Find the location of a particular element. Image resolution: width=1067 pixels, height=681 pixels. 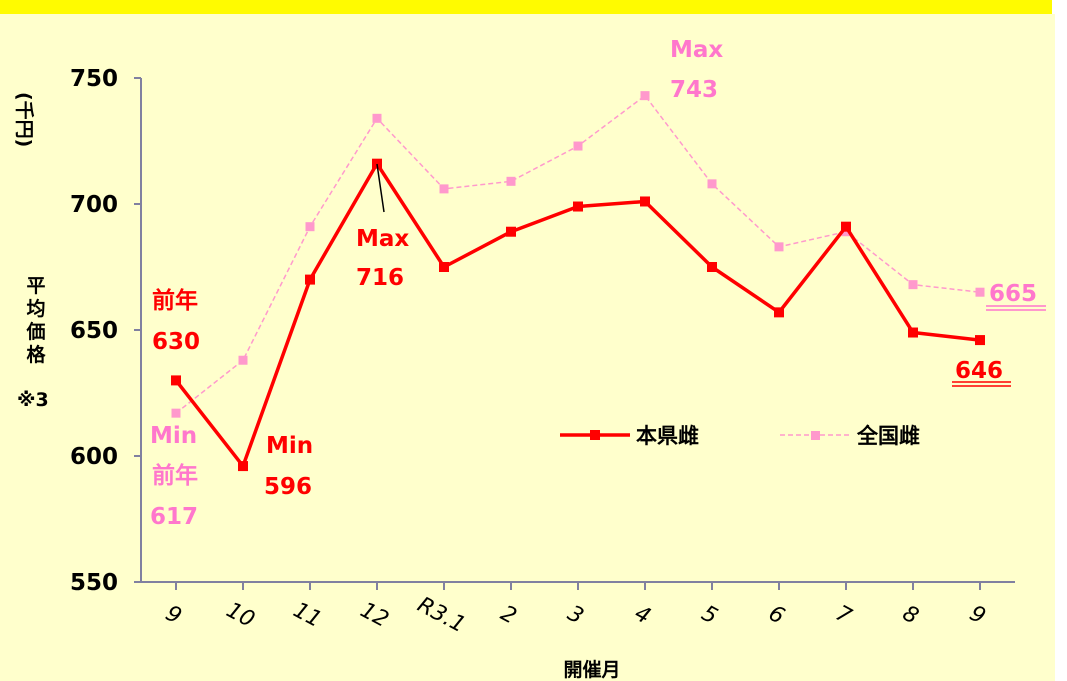

red-max-label: Max is located at coordinates (382, 239).